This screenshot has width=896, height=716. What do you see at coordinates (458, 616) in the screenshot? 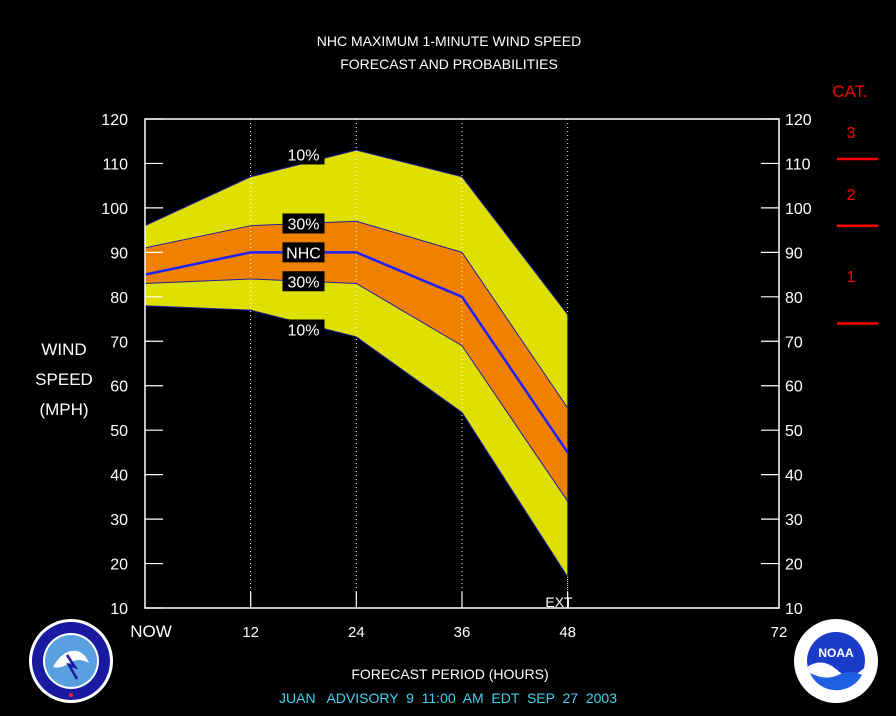
I see `x-axis: NOW 12 24 36 48 72` at bounding box center [458, 616].